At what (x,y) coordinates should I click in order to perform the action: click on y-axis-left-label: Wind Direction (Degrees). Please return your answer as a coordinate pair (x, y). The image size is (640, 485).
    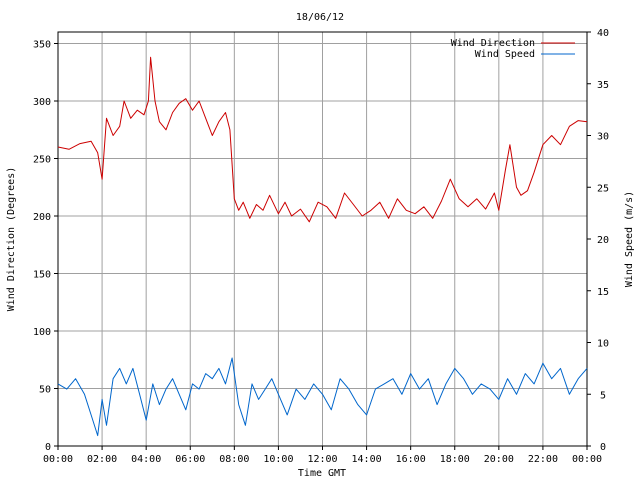
    Looking at the image, I should click on (11, 239).